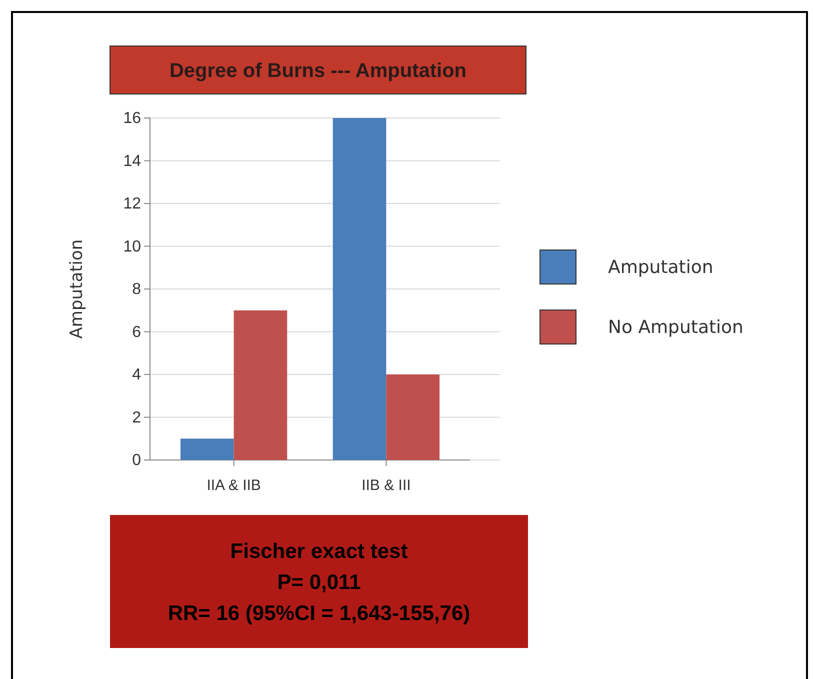 This screenshot has height=679, width=813. I want to click on x-tick-label: IIA & IIB, so click(233, 485).